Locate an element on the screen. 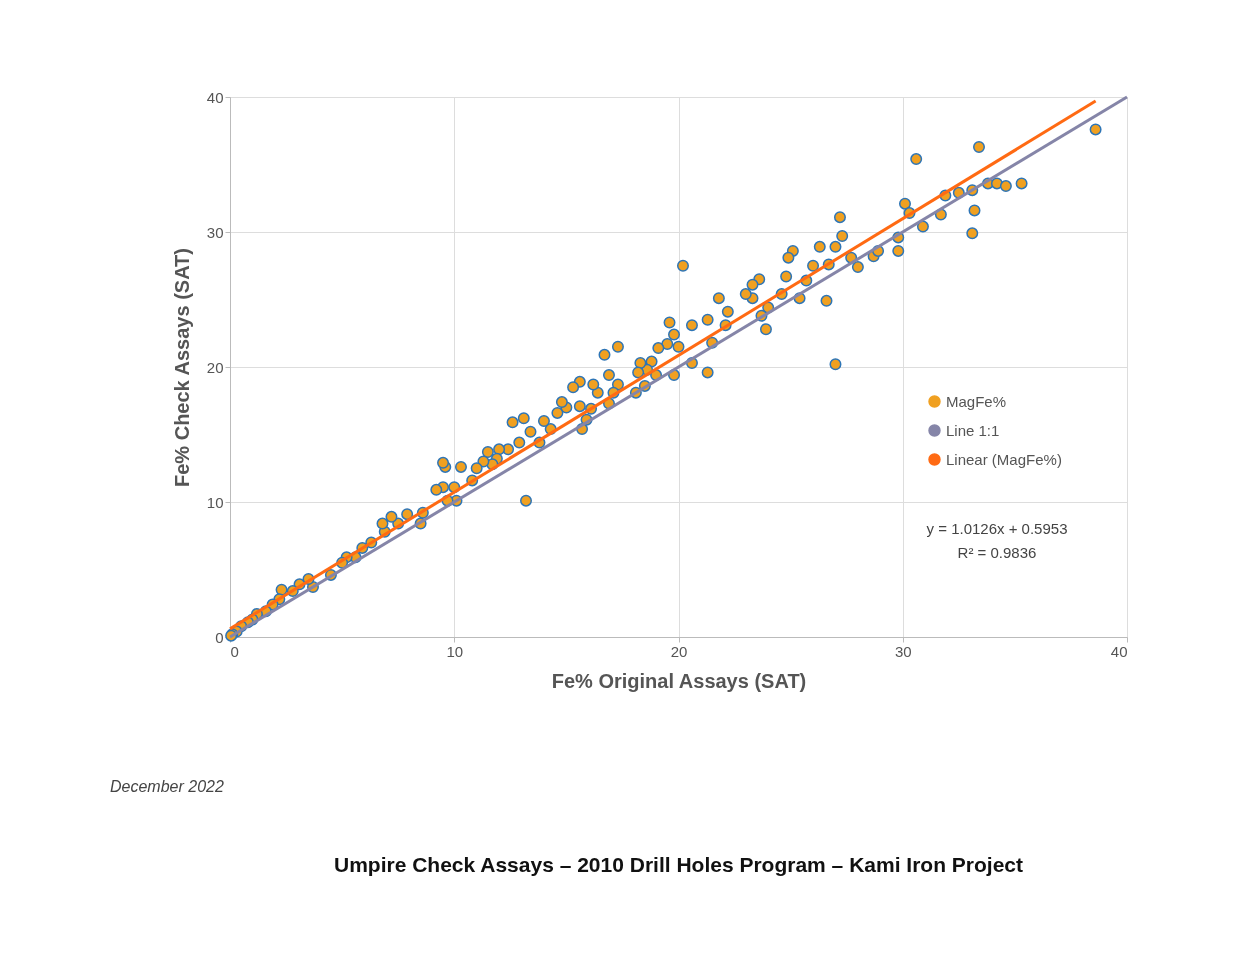 Image resolution: width=1239 pixels, height=953 pixels. y-tick-label: 40 is located at coordinates (215, 97).